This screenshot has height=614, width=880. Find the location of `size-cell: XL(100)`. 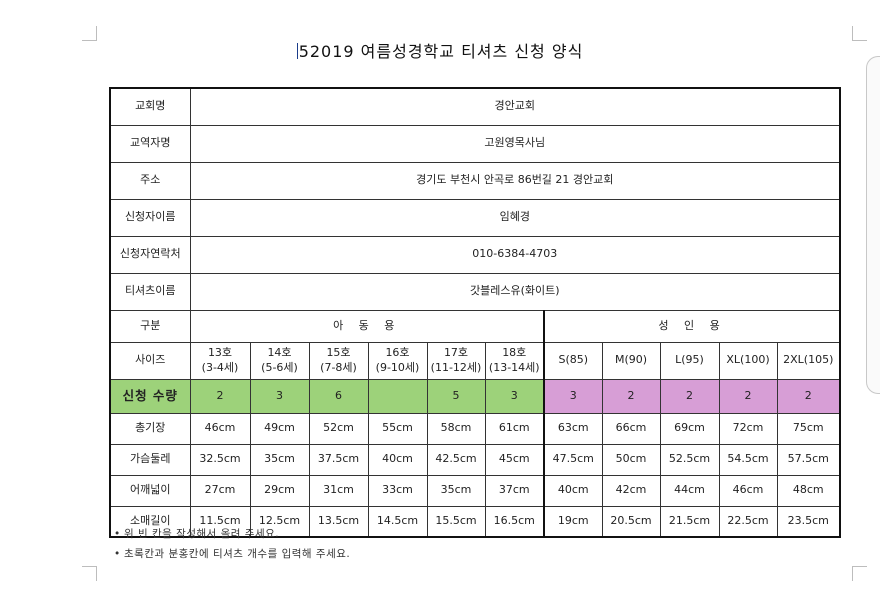

size-cell: XL(100) is located at coordinates (748, 360).